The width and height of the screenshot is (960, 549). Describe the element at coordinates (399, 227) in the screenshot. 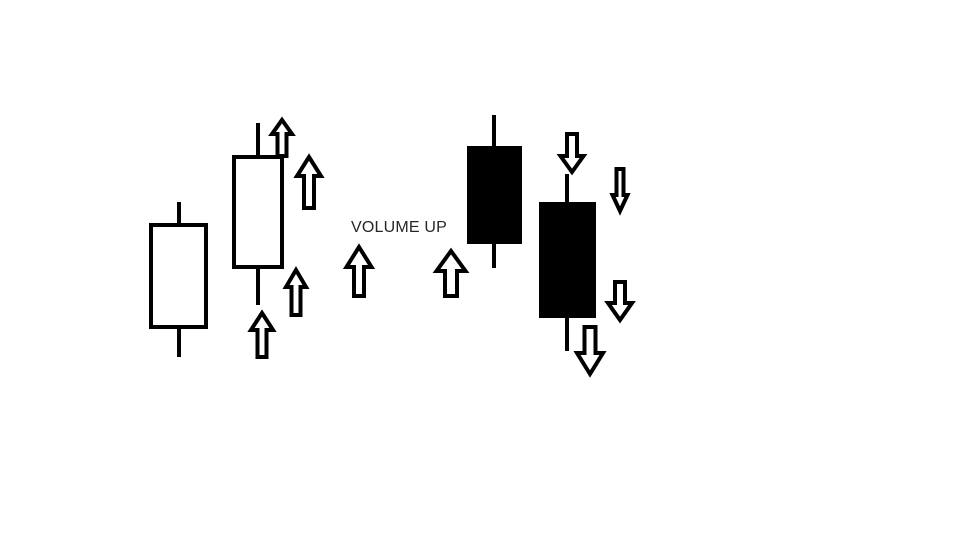

I see `volume-up-label: VOLUME UP` at that location.